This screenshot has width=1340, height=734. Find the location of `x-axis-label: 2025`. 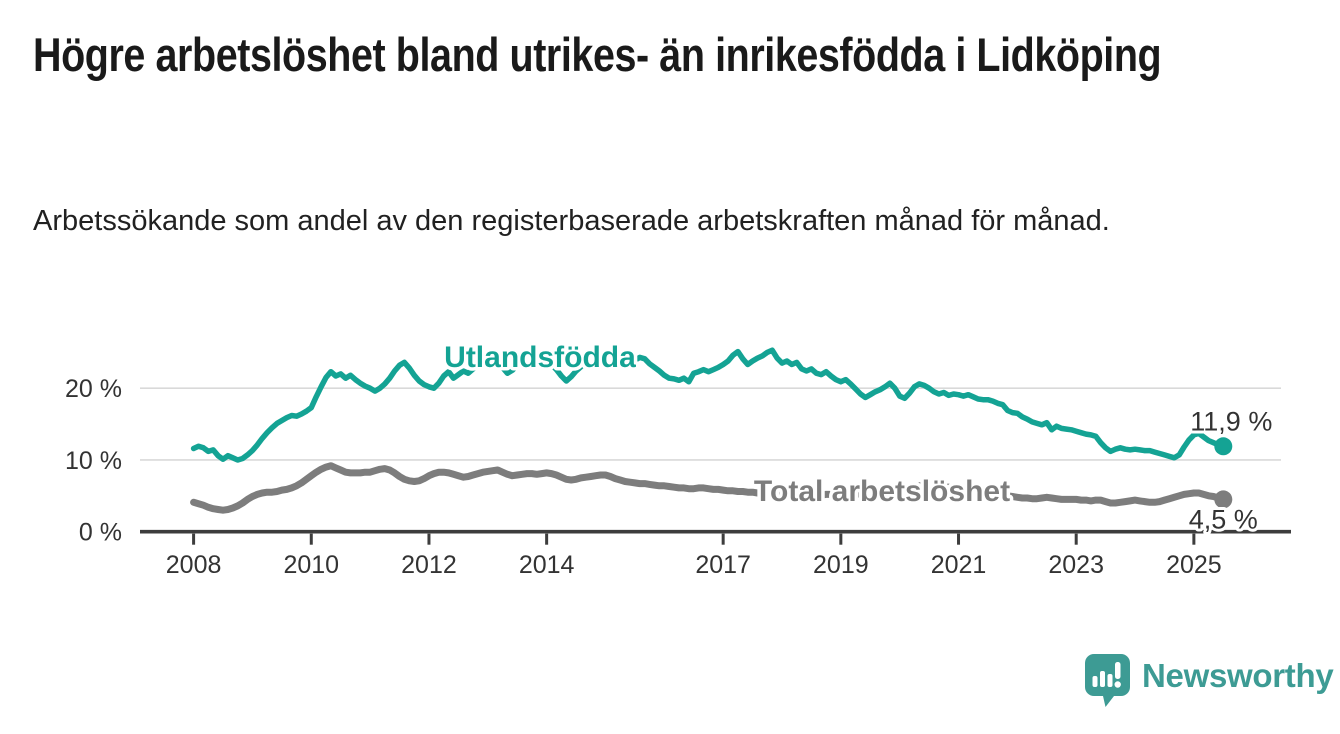

x-axis-label: 2025 is located at coordinates (1194, 565).